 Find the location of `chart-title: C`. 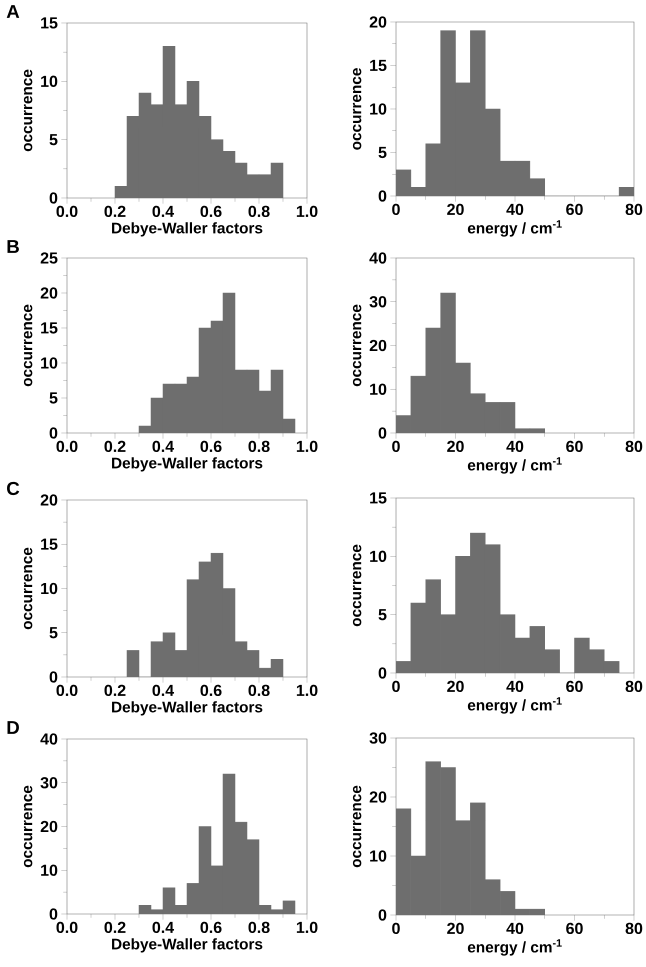

chart-title: C is located at coordinates (13, 489).